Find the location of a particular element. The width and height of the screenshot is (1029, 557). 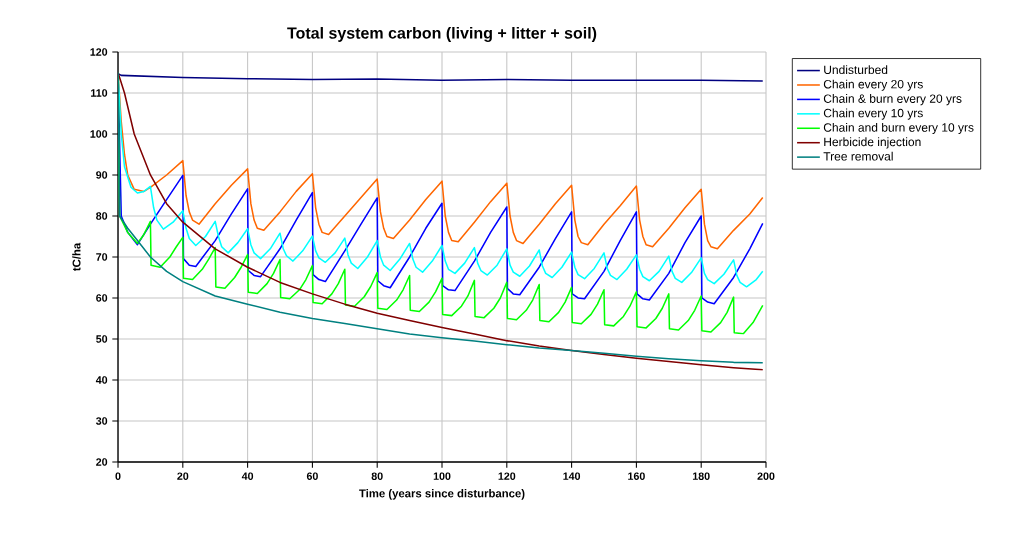

legend-label: Chain & burn every 20 yrs is located at coordinates (892, 100).